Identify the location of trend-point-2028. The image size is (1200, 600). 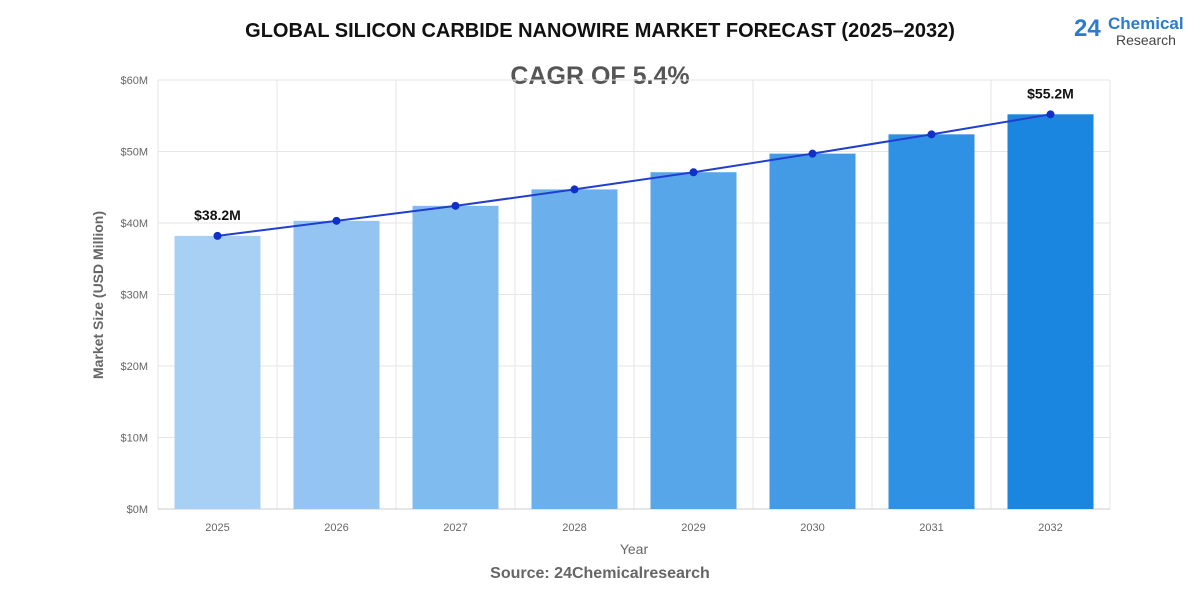
(574, 189).